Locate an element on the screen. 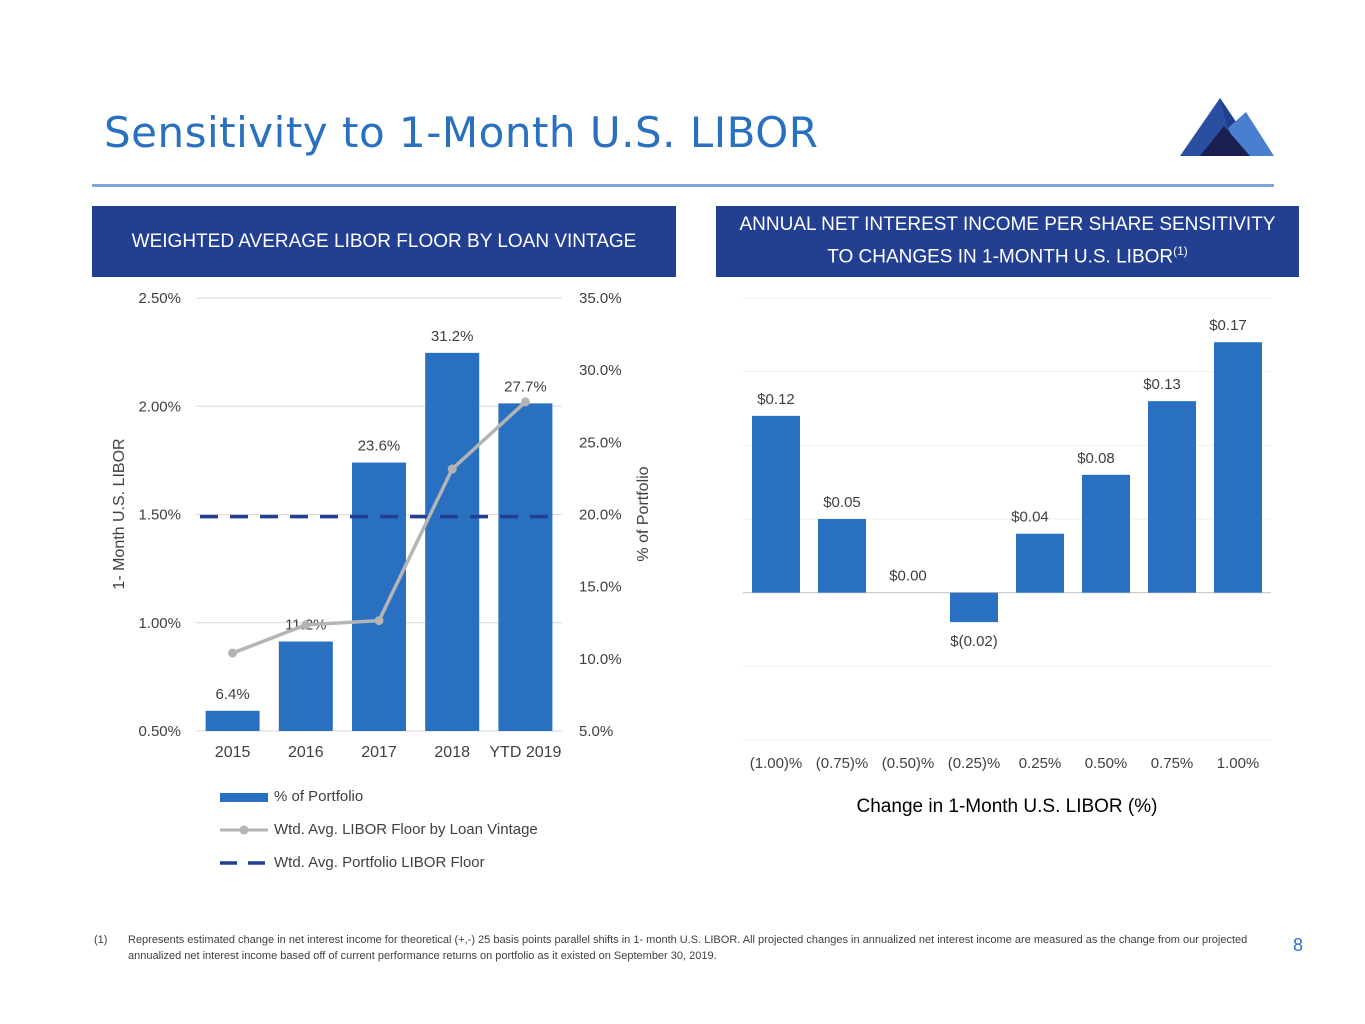  x-tick-label: (0.50)% is located at coordinates (908, 763).